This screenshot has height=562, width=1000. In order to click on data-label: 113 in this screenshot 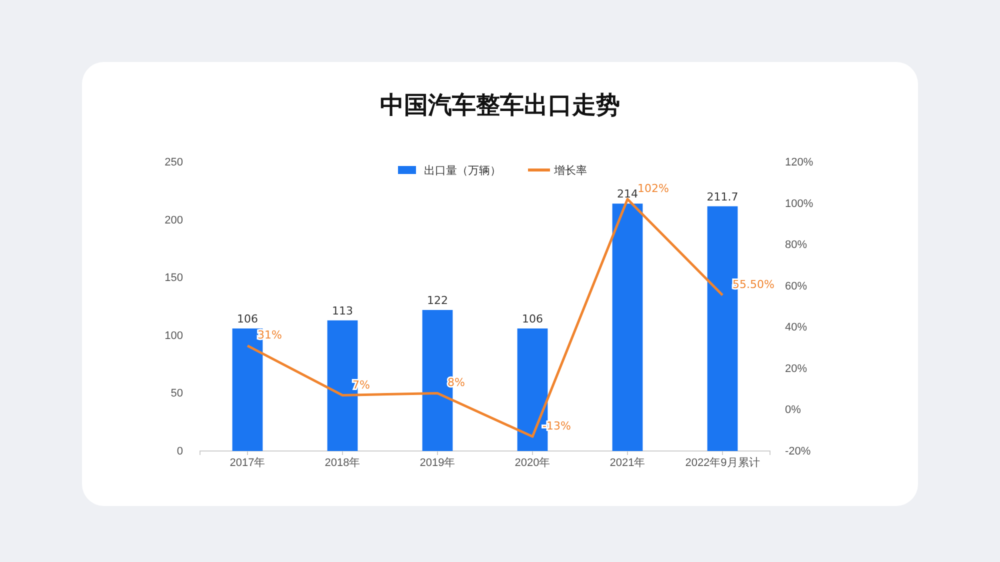, I will do `click(342, 311)`.